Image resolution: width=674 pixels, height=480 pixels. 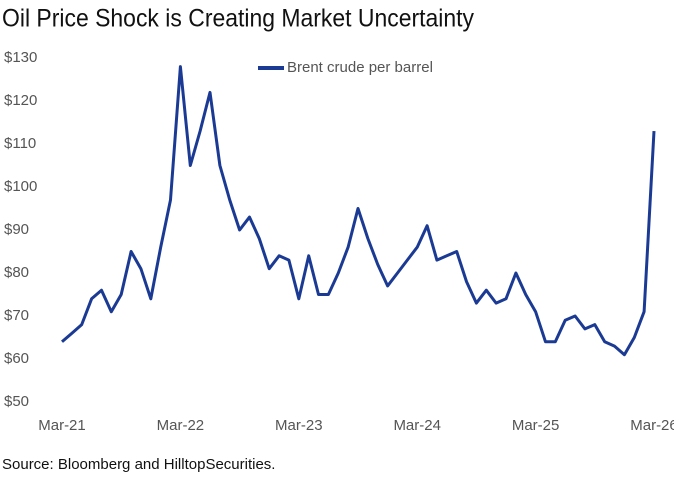 I want to click on x-tick-label: Mar-22, so click(x=181, y=425).